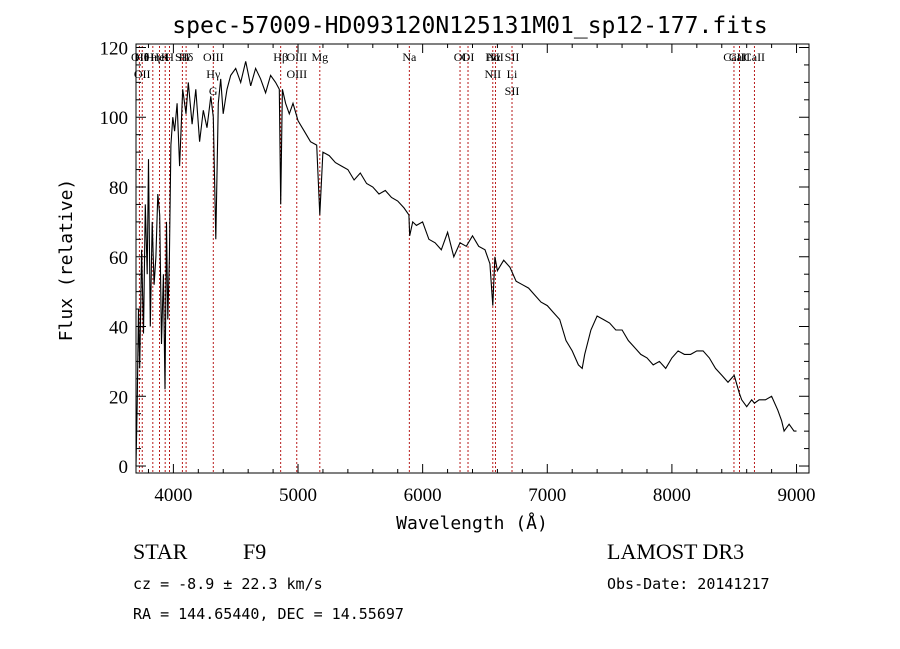  What do you see at coordinates (472, 523) in the screenshot?
I see `x-axis-label: Wavelength (Å)` at bounding box center [472, 523].